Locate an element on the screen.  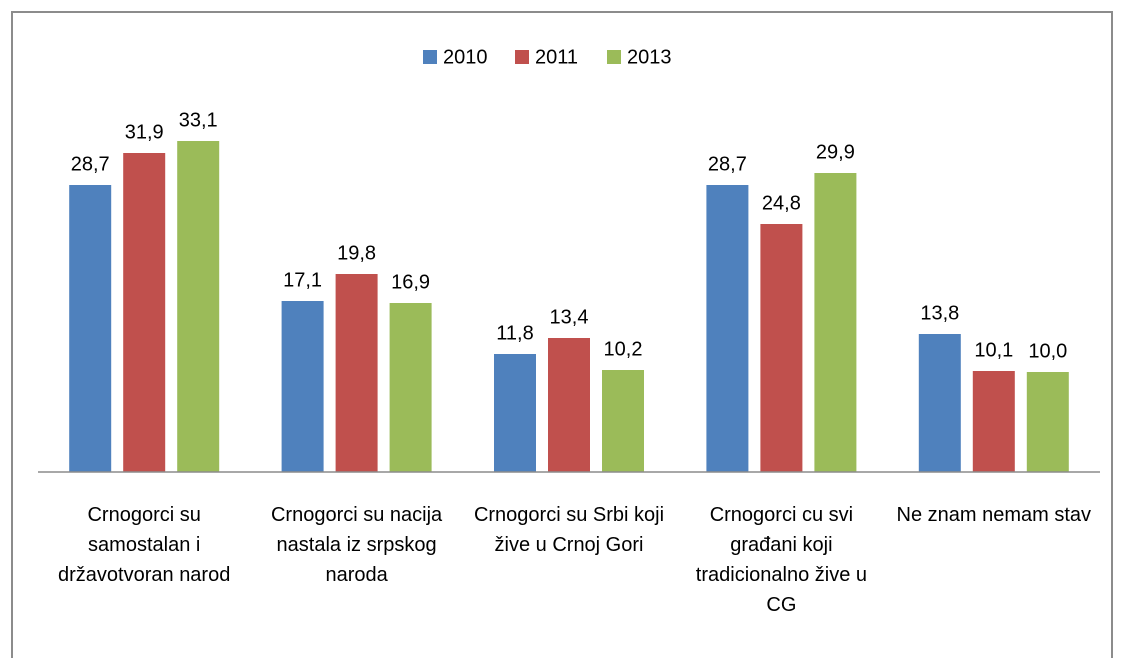
data-label: 17,1 is located at coordinates (302, 280).